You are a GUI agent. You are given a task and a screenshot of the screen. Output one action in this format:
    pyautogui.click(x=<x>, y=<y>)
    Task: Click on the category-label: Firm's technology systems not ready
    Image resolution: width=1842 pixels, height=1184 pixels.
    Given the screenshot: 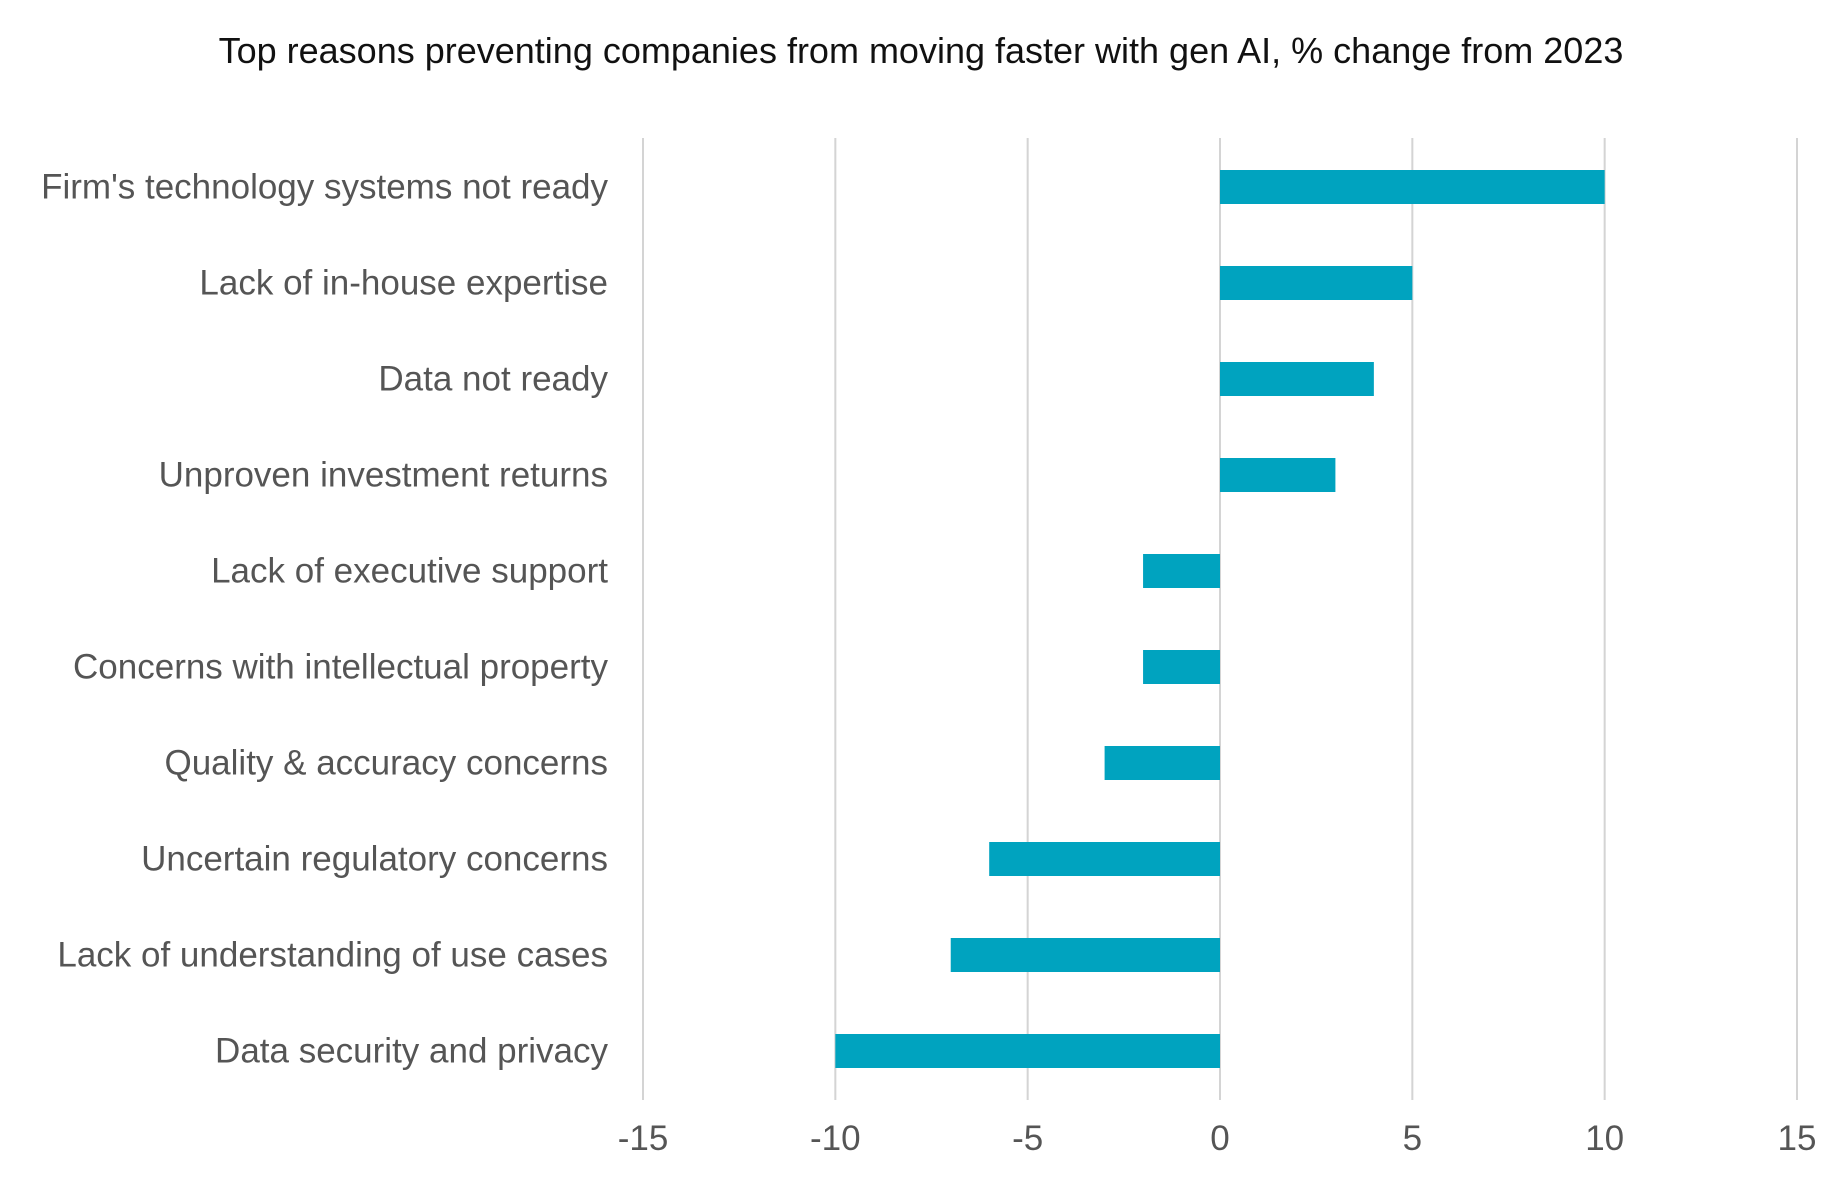 What is the action you would take?
    pyautogui.click(x=324, y=187)
    